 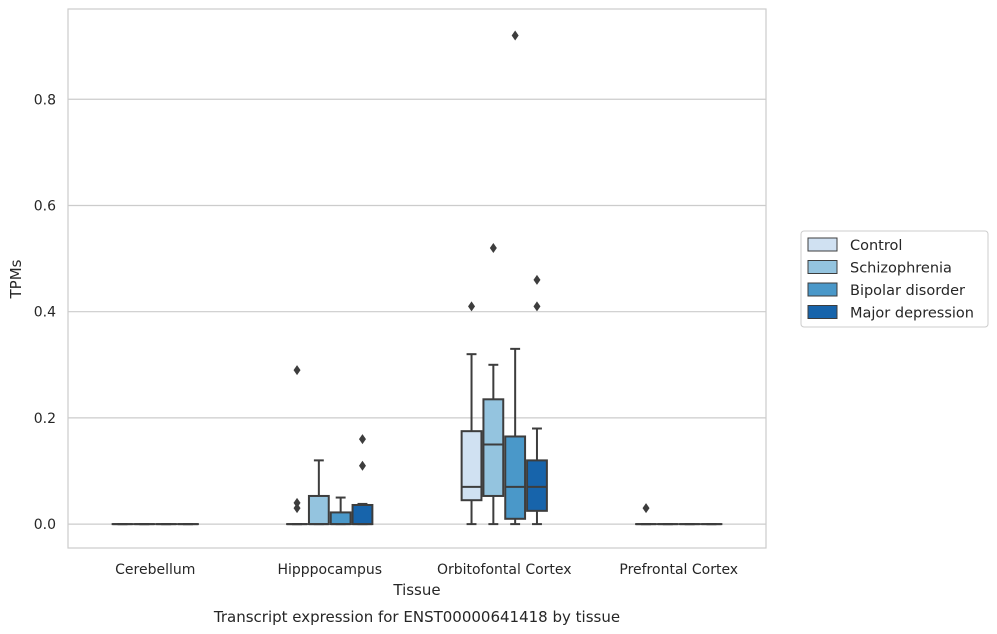 What do you see at coordinates (912, 314) in the screenshot?
I see `legend-entry-label: Major depression` at bounding box center [912, 314].